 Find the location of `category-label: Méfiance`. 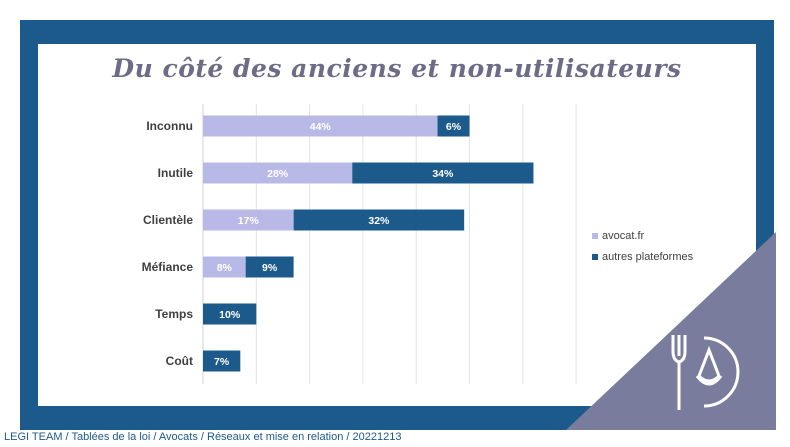

category-label: Méfiance is located at coordinates (168, 267).